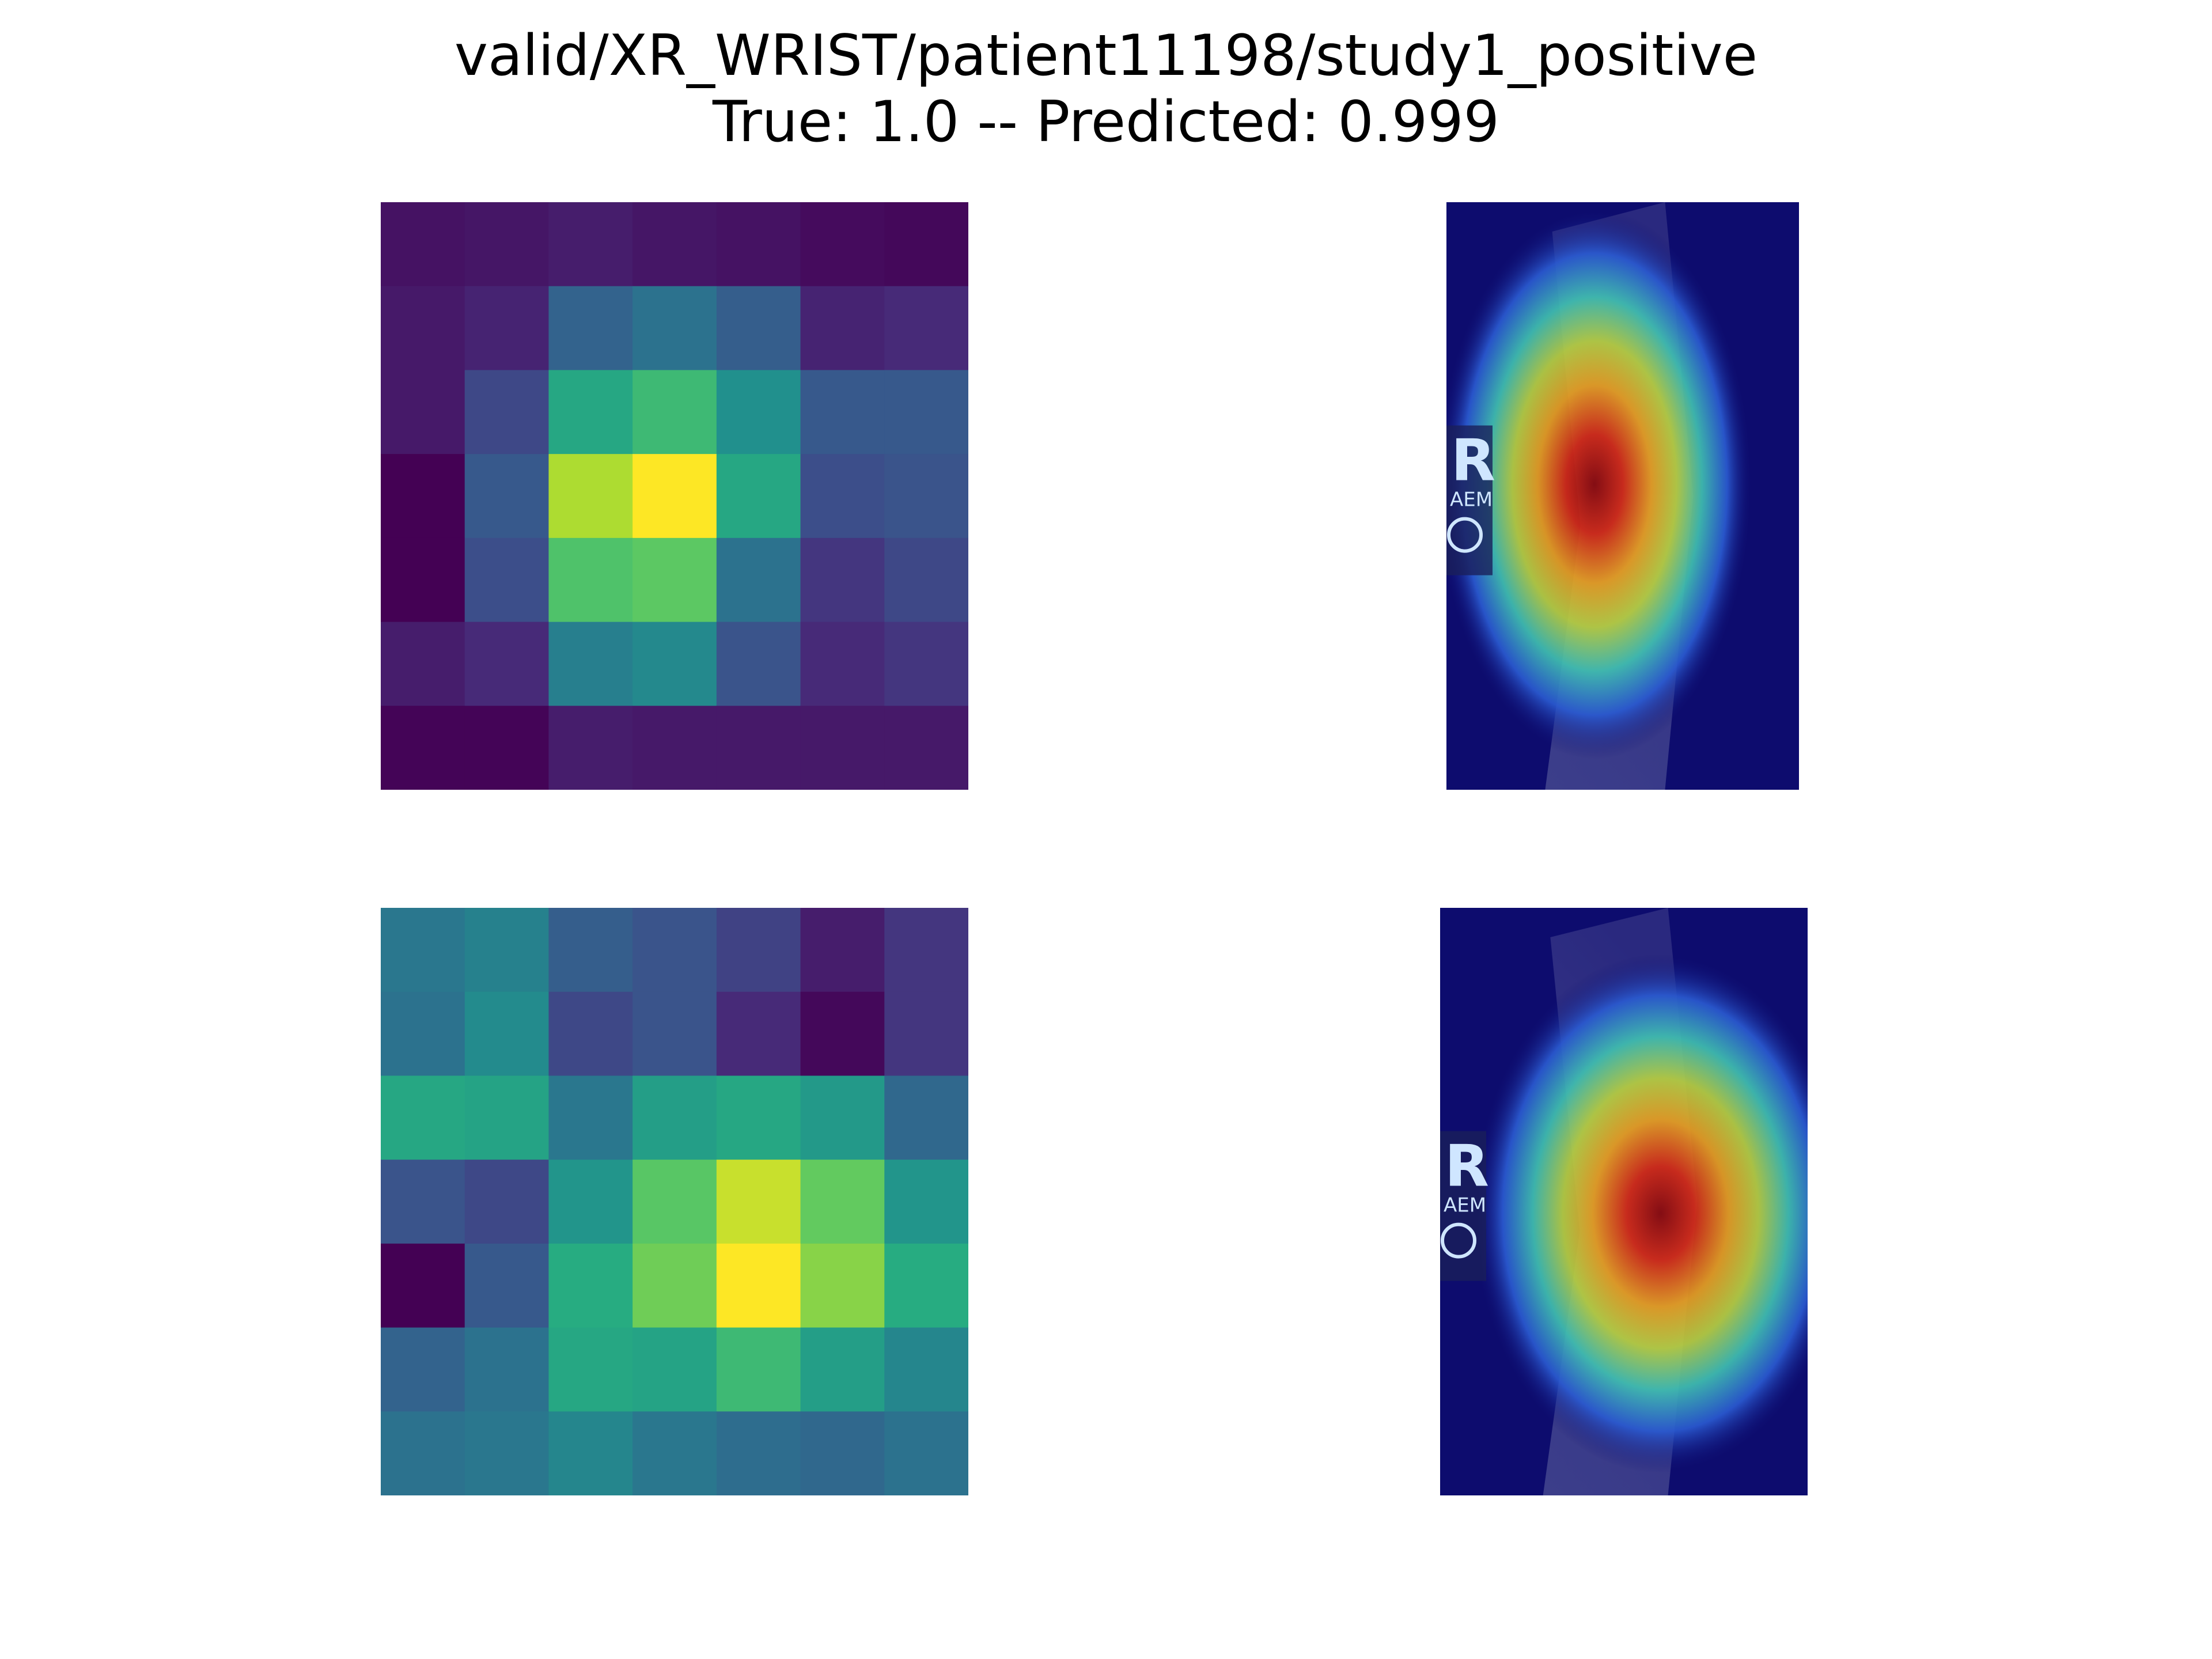 The image size is (2212, 1659). What do you see at coordinates (842, 950) in the screenshot?
I see `heatmap-bottom-cell-r0-c5` at bounding box center [842, 950].